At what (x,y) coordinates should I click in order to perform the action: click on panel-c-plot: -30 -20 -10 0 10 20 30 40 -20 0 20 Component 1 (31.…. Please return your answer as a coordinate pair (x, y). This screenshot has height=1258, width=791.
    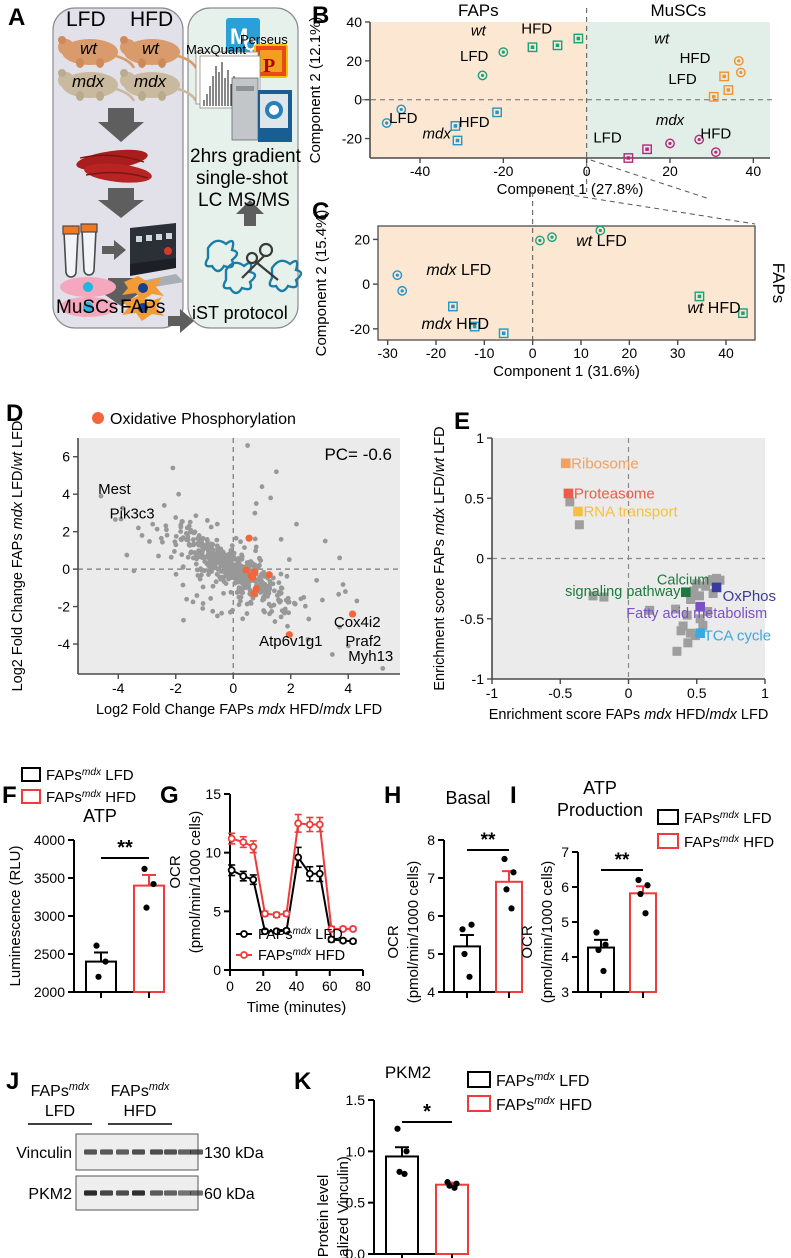
    Looking at the image, I should click on (550, 284).